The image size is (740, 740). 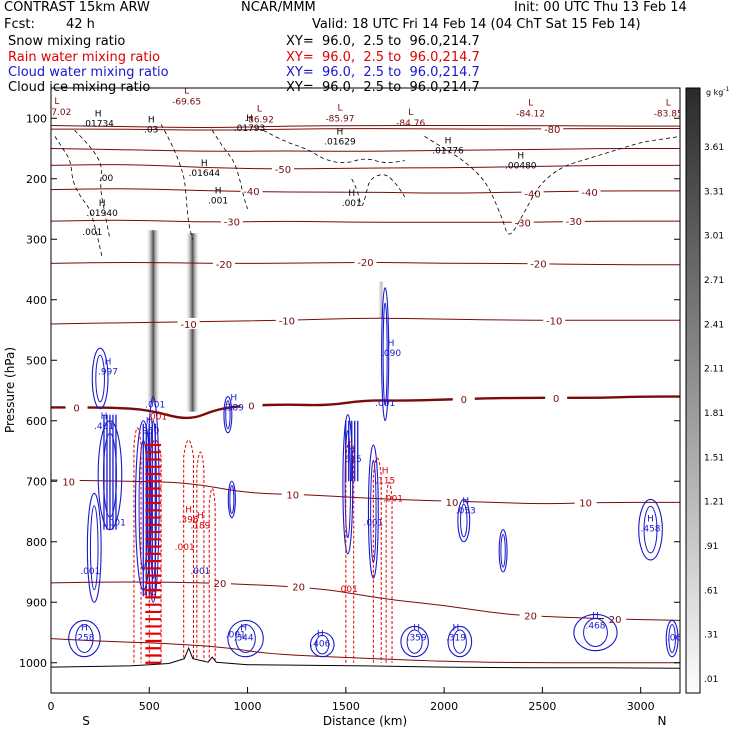 What do you see at coordinates (88, 72) in the screenshot?
I see `field-name-cloud-water: Cloud water mixing ratio` at bounding box center [88, 72].